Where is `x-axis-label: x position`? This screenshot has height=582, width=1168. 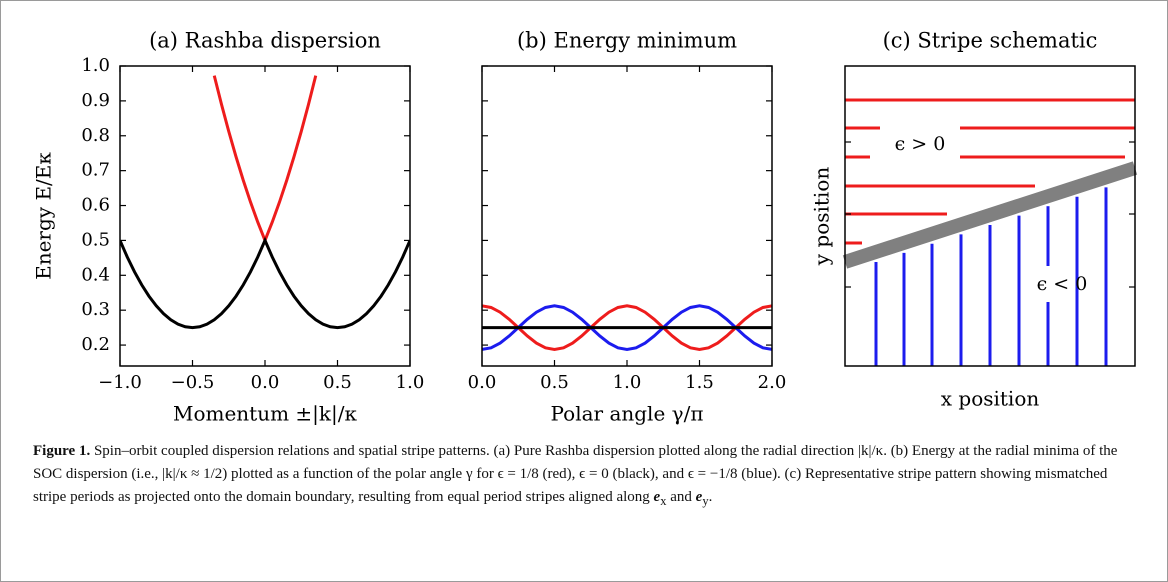
x-axis-label: x position is located at coordinates (990, 399).